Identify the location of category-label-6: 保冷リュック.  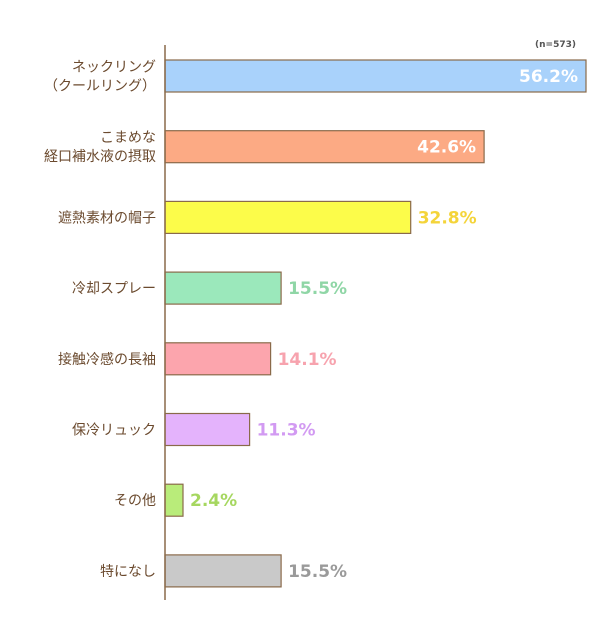
(114, 431).